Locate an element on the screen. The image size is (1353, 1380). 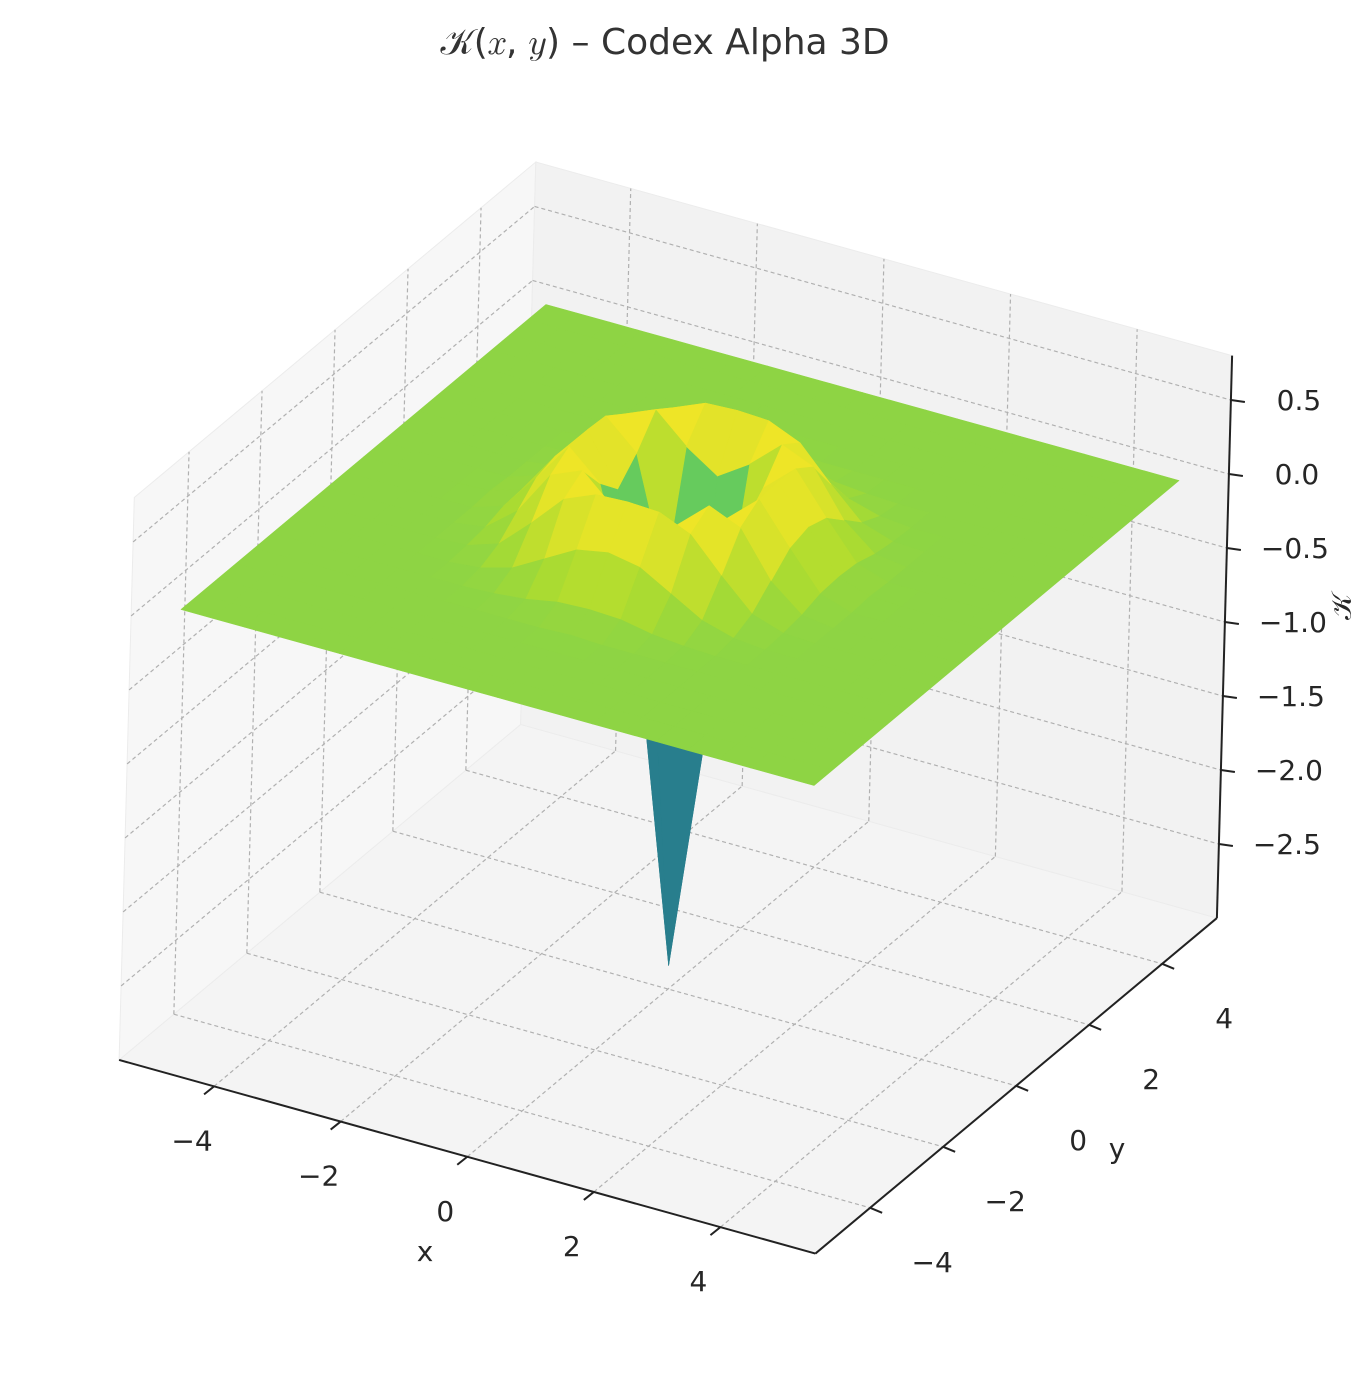
z-tick-label: 0.5 is located at coordinates (1299, 400).